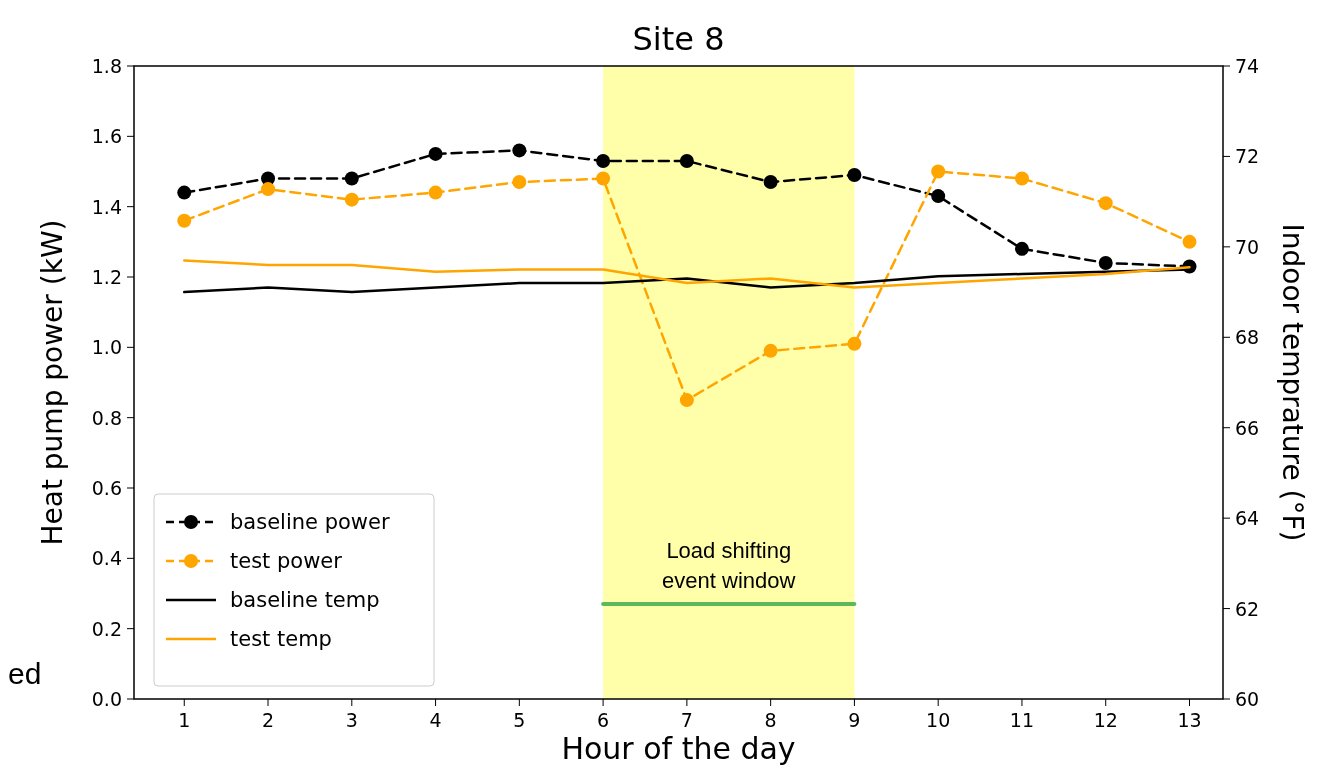 Image resolution: width=1338 pixels, height=777 pixels. What do you see at coordinates (678, 39) in the screenshot?
I see `chart-title: Site 8` at bounding box center [678, 39].